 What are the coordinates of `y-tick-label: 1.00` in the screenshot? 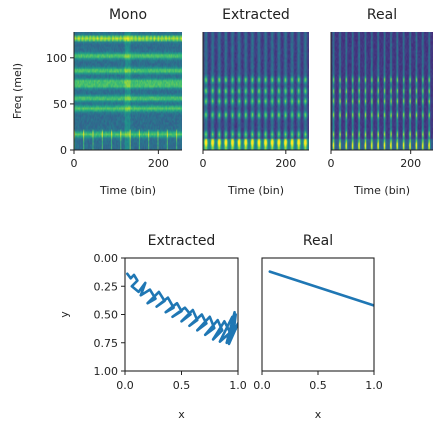 It's located at (106, 371).